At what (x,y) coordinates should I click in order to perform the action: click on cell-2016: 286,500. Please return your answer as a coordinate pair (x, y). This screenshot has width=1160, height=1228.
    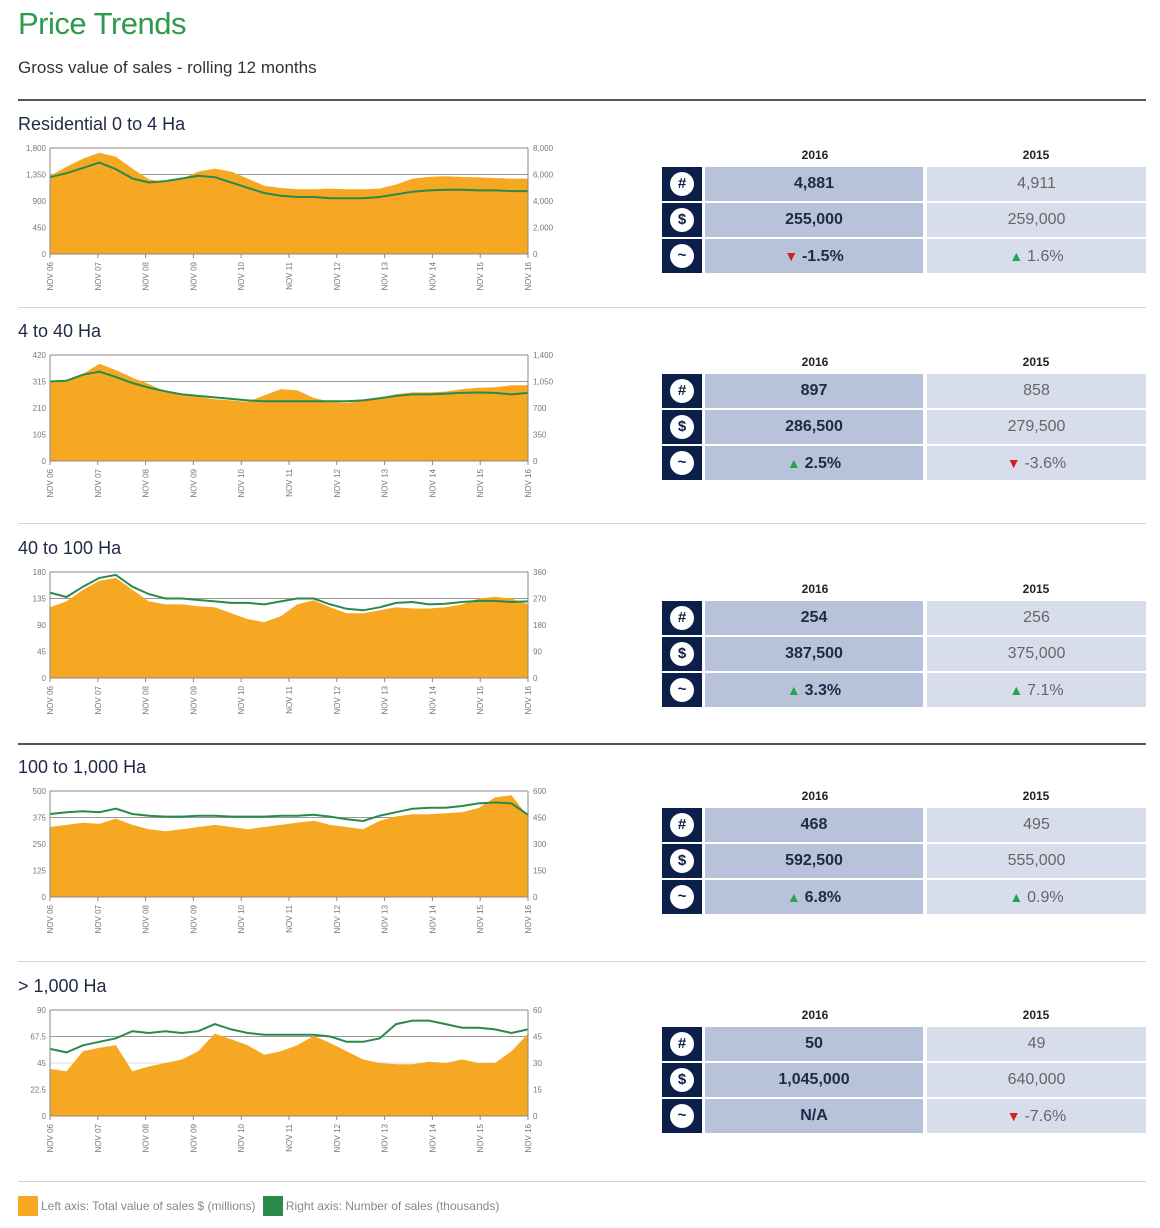
    Looking at the image, I should click on (814, 427).